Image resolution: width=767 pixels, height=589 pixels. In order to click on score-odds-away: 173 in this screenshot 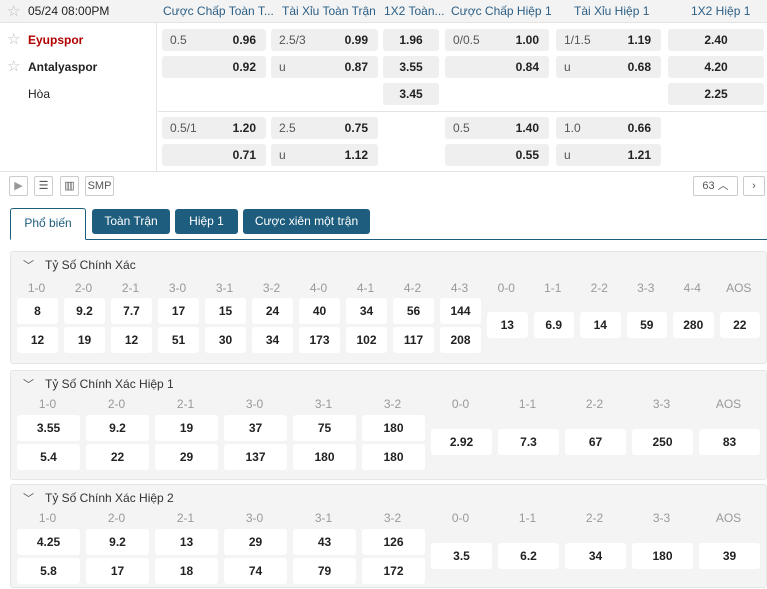, I will do `click(319, 340)`.